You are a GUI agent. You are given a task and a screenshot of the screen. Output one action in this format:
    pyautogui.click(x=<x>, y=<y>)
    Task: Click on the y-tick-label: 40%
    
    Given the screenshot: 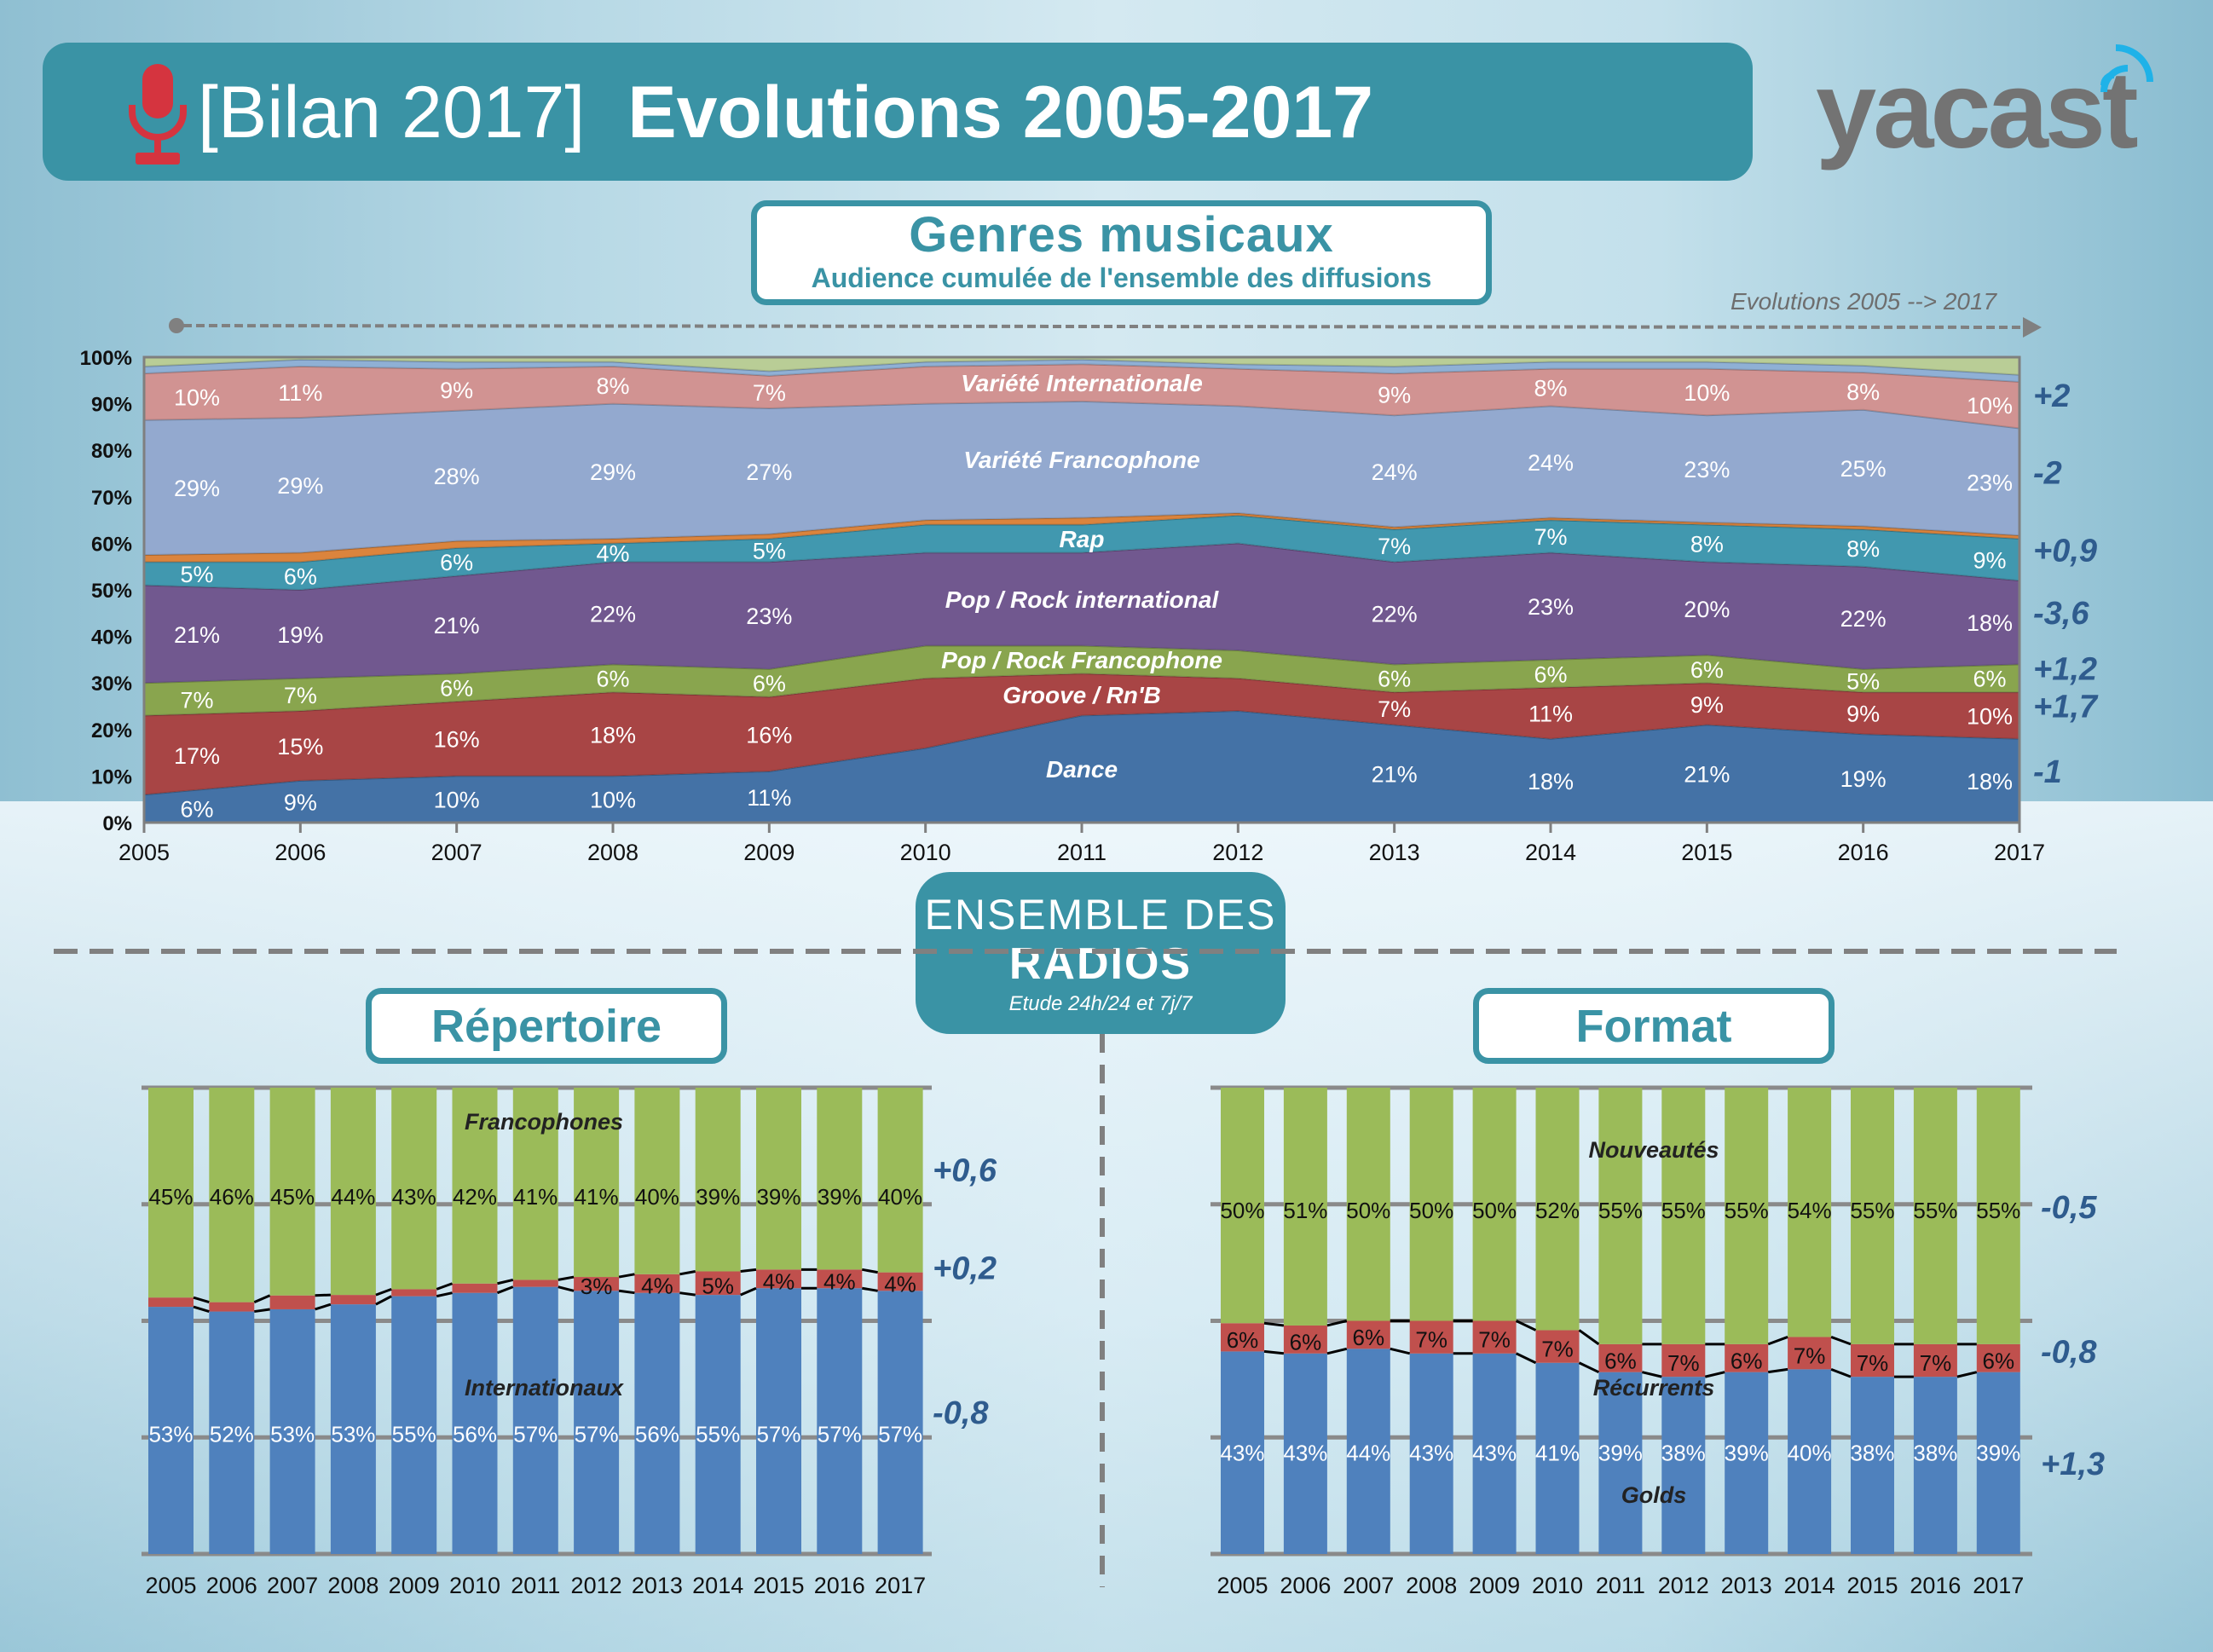 What is the action you would take?
    pyautogui.click(x=111, y=638)
    